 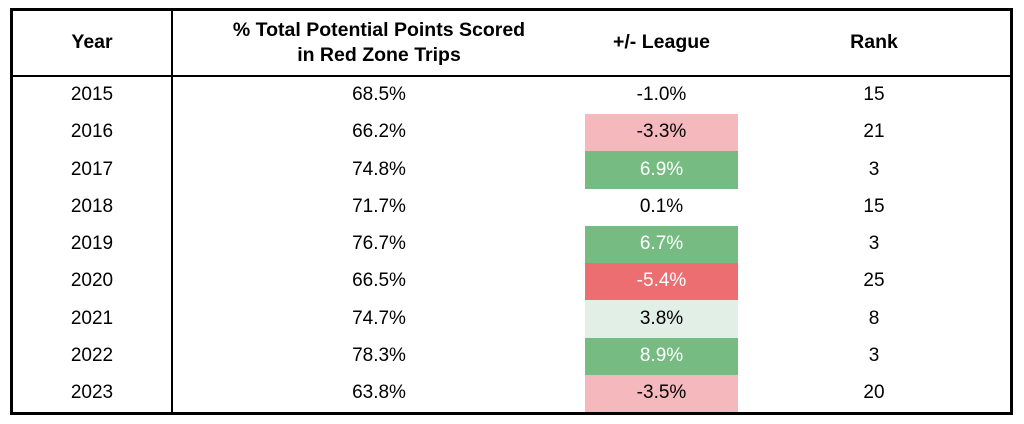 What do you see at coordinates (379, 244) in the screenshot?
I see `pct-cell: 76.7%` at bounding box center [379, 244].